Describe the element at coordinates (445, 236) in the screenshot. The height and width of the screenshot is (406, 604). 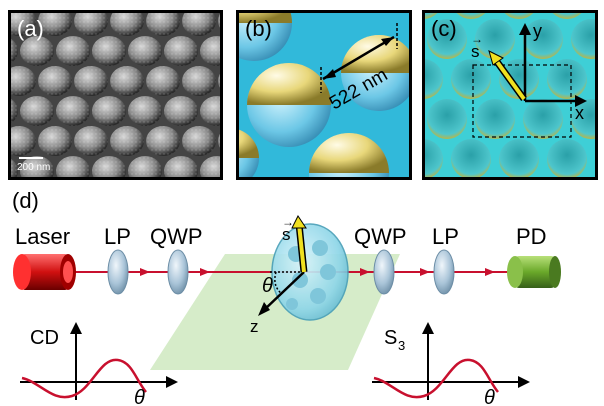
I see `lp-right-label: LP` at that location.